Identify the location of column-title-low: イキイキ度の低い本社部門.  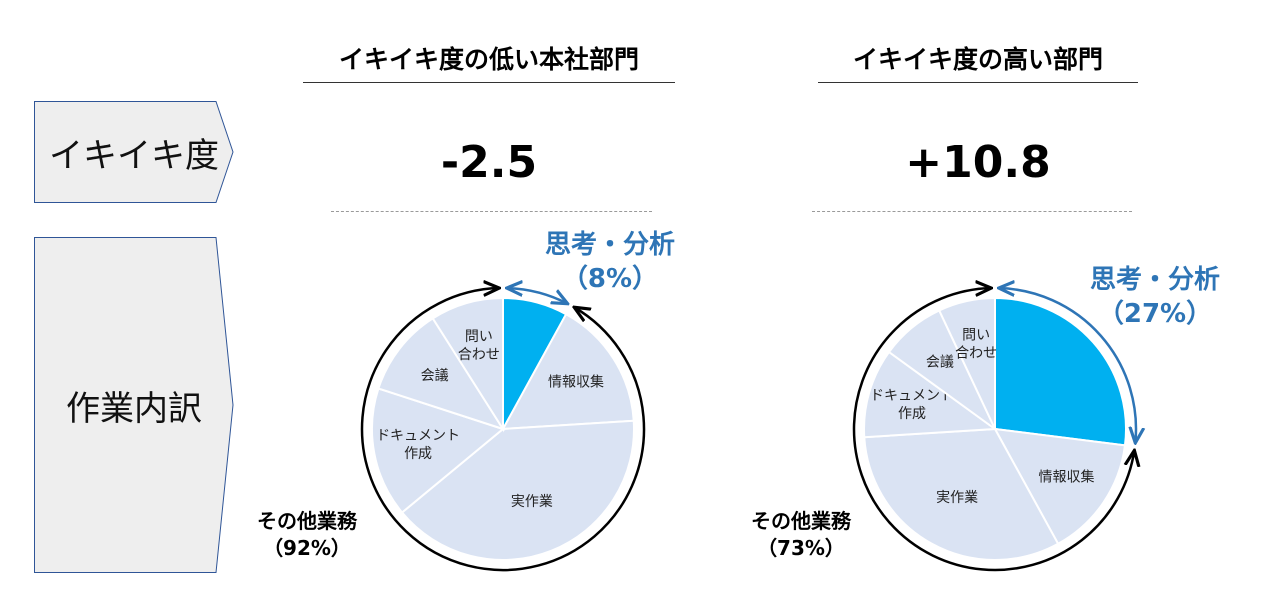
(489, 62).